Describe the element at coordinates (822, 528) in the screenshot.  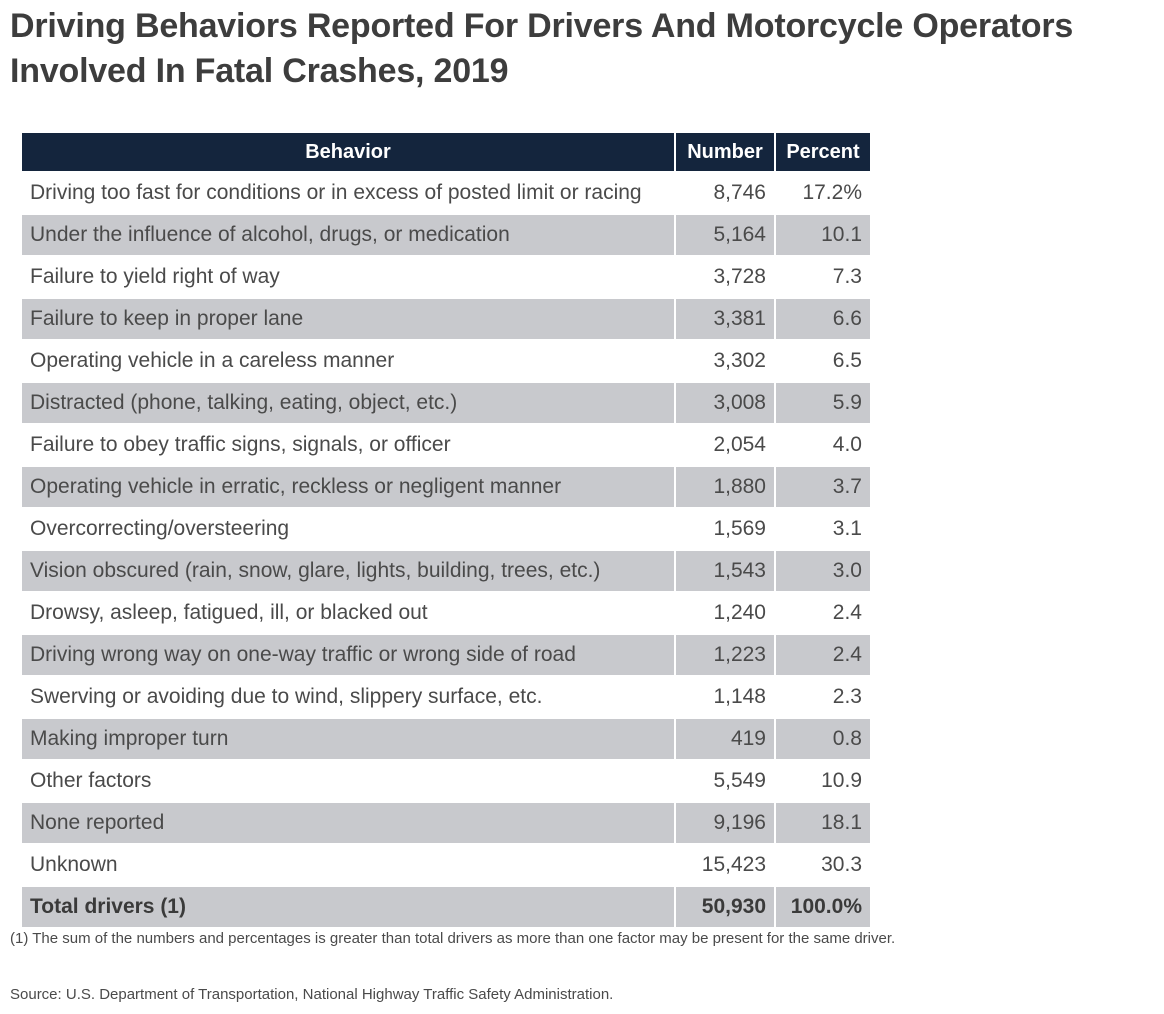
I see `cell-percent: 3.1` at that location.